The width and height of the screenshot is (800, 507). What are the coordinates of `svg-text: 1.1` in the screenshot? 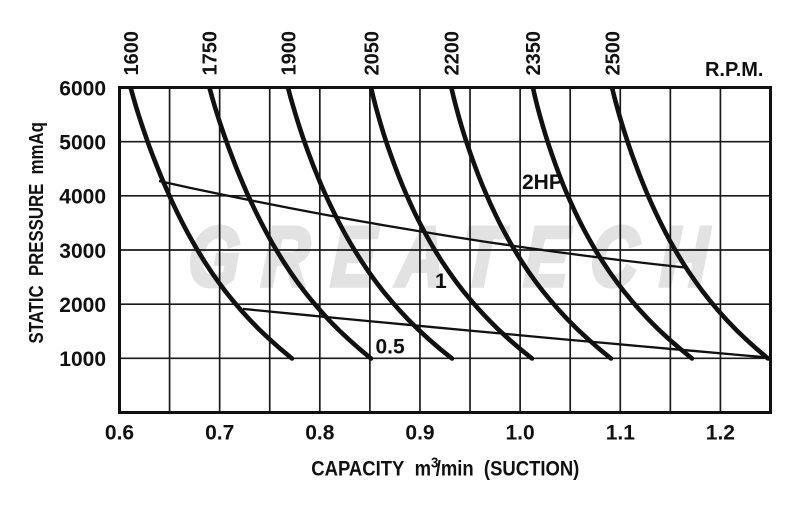 It's located at (621, 433).